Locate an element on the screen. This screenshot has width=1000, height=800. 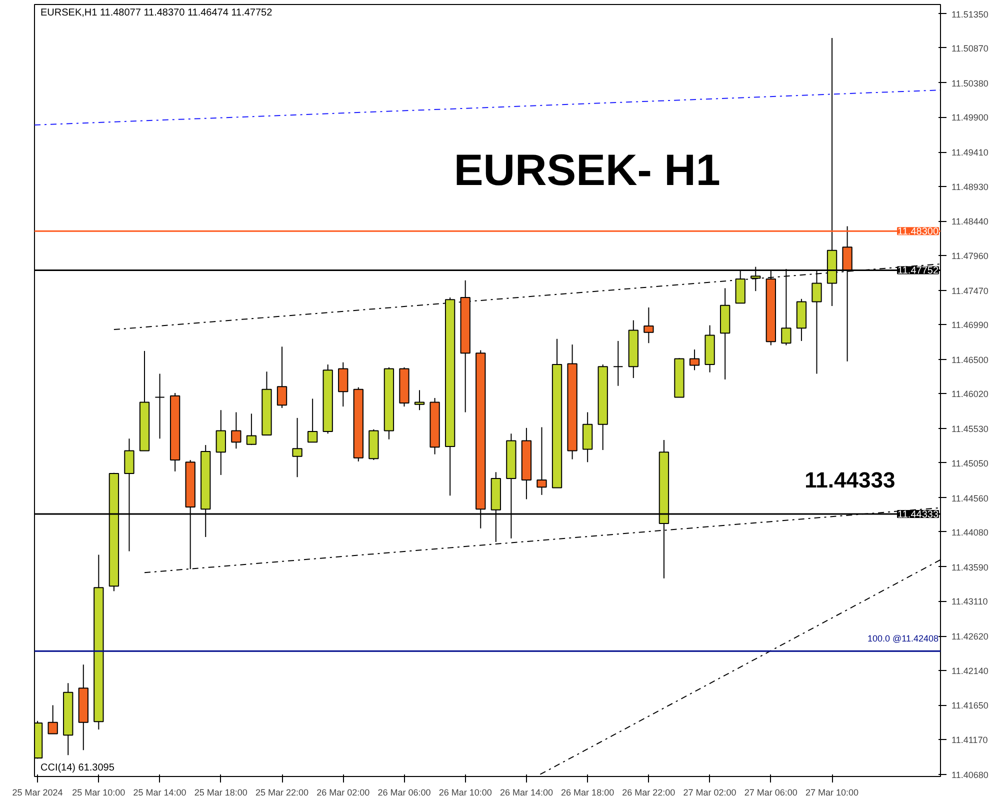
x-tick-label: 27 Mar 10:00 is located at coordinates (832, 793).